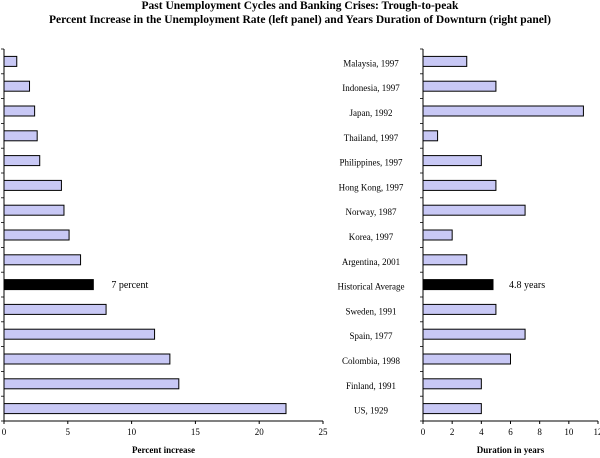 The image size is (600, 458). What do you see at coordinates (48, 285) in the screenshot?
I see `left-bar-average` at bounding box center [48, 285].